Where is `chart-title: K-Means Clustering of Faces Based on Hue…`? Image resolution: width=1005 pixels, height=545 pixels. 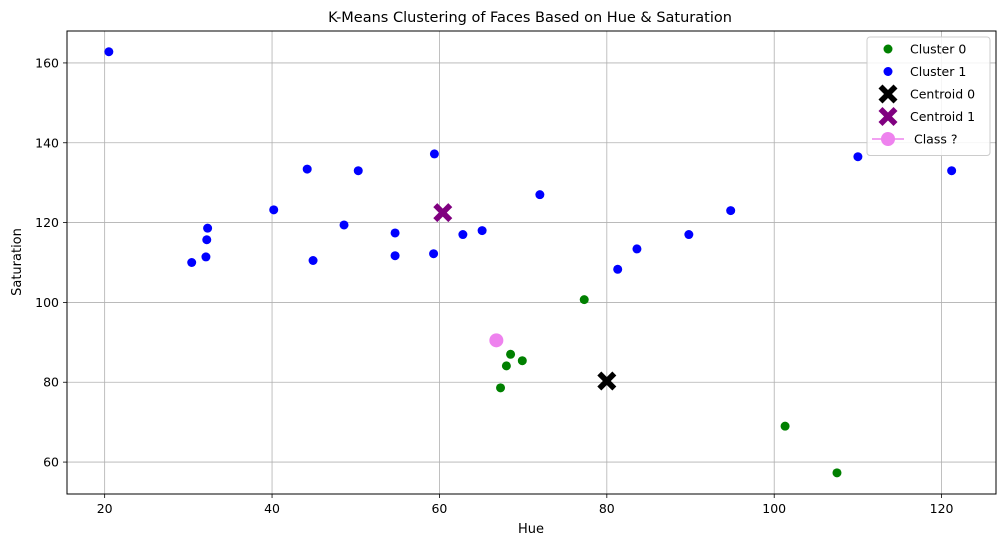
chart-title: K-Means Clustering of Faces Based on Hue… is located at coordinates (530, 18).